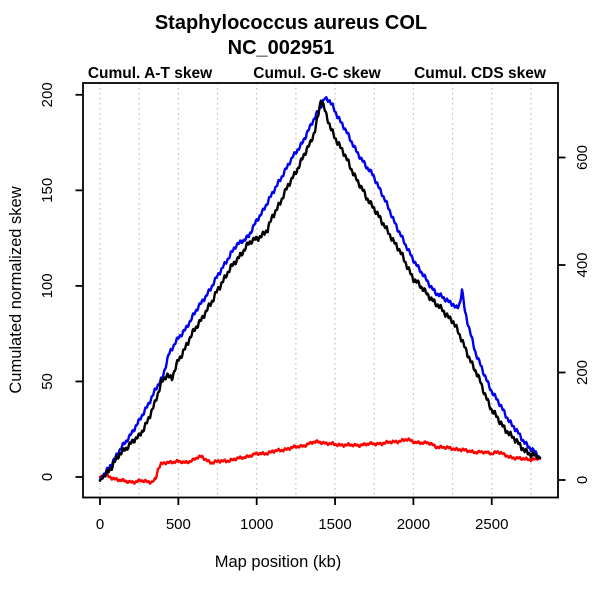 This screenshot has height=600, width=600. What do you see at coordinates (100, 524) in the screenshot?
I see `x-tick-label-0: 0` at bounding box center [100, 524].